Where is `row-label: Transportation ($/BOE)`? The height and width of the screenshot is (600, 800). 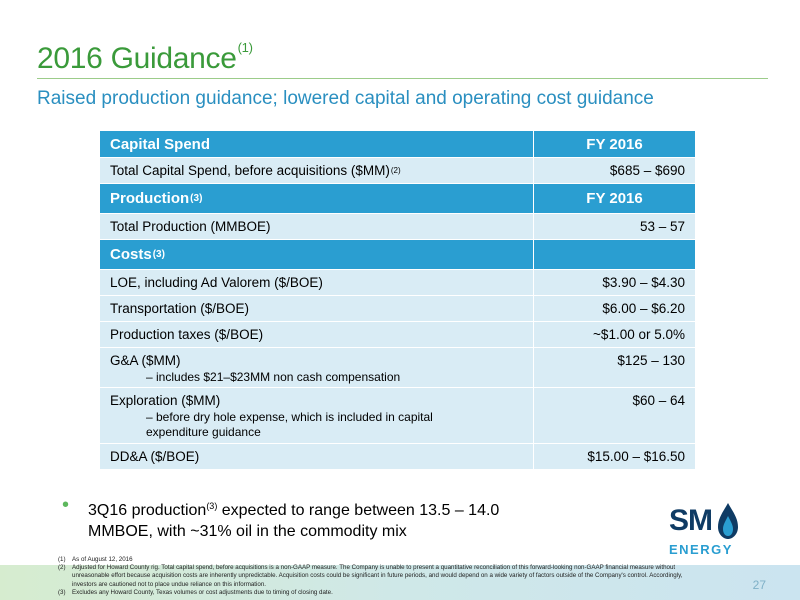
row-label: Transportation ($/BOE) is located at coordinates (317, 308).